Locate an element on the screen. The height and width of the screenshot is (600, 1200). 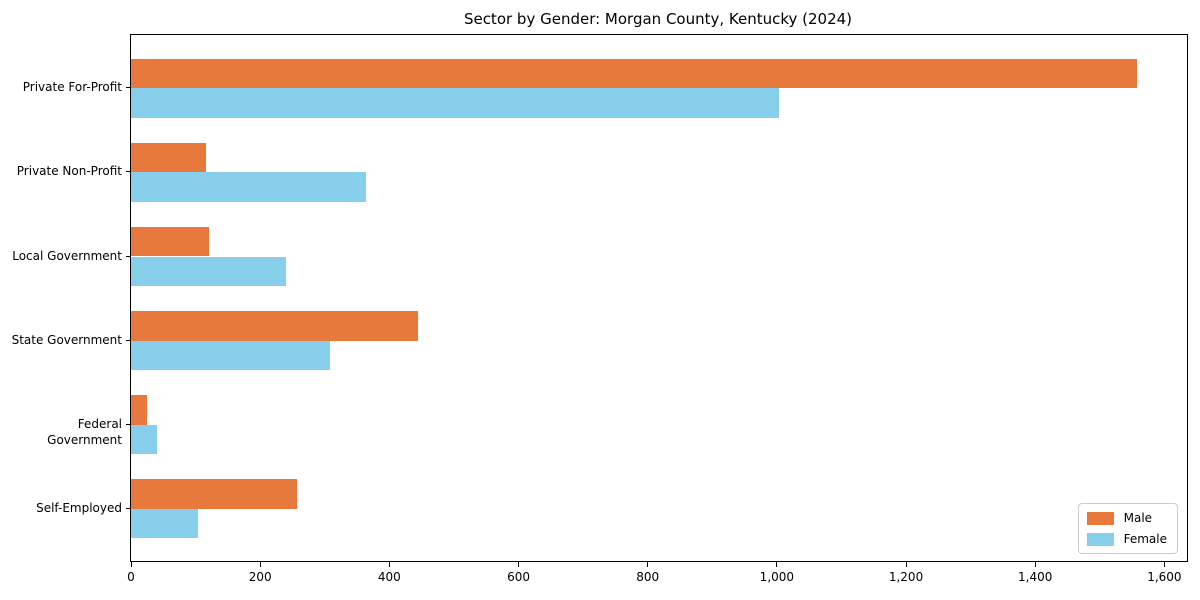
xtick-label-200: 200 is located at coordinates (260, 577).